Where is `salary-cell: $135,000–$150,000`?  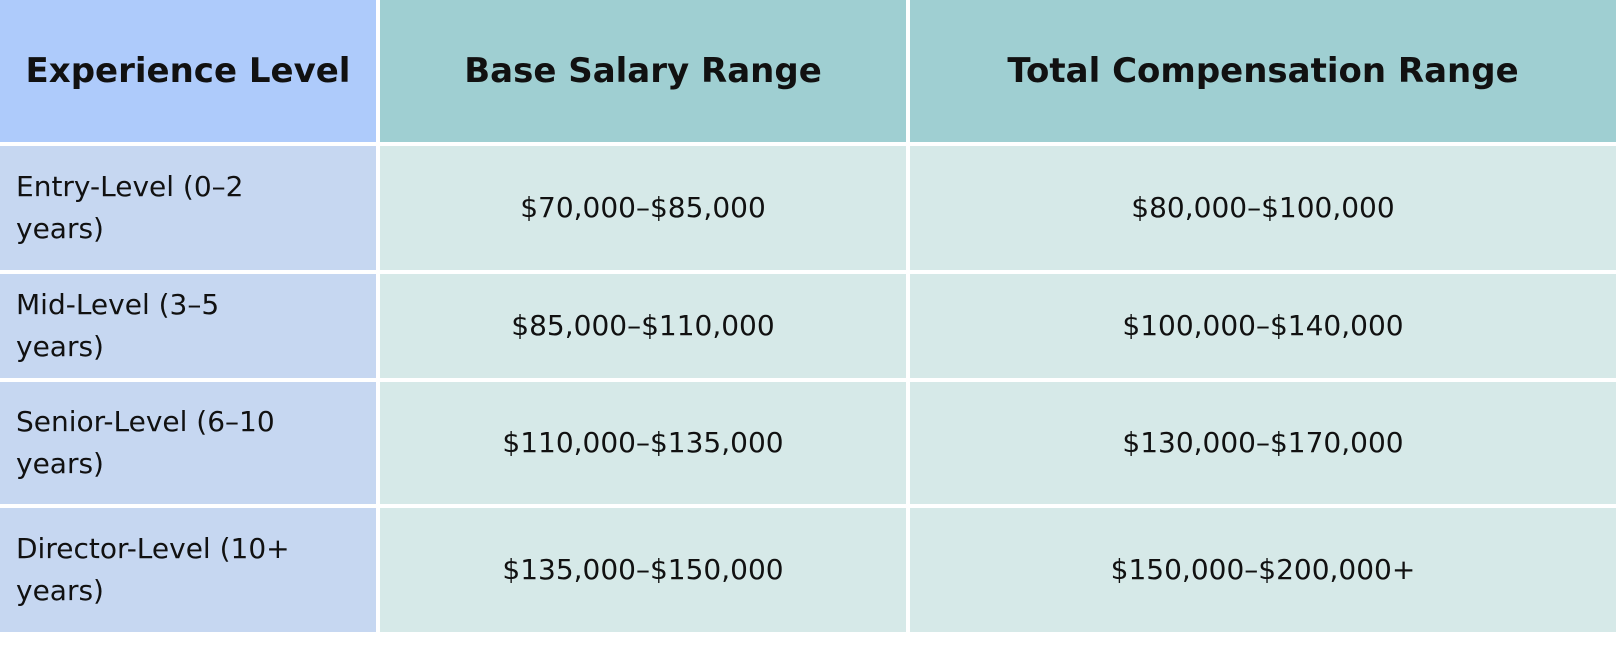 salary-cell: $135,000–$150,000 is located at coordinates (643, 570).